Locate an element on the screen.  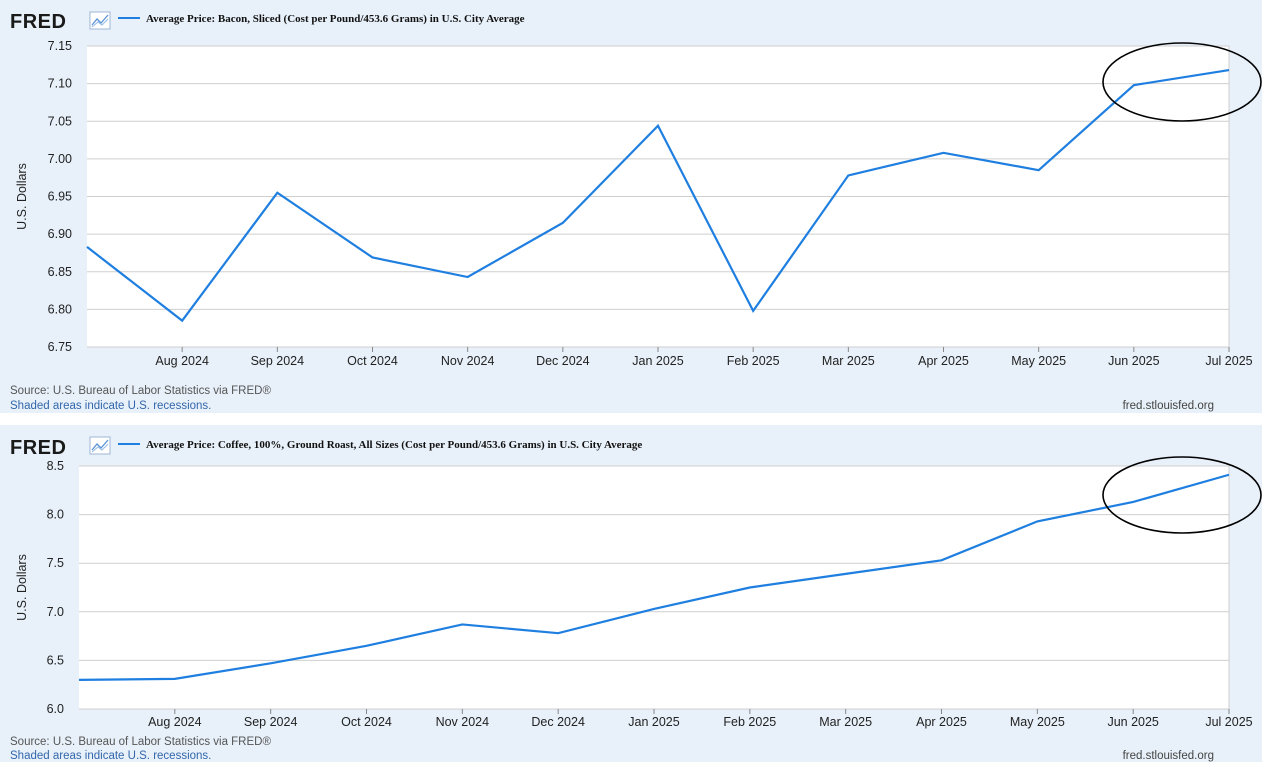
y-tick-label: 7.10 is located at coordinates (60, 84).